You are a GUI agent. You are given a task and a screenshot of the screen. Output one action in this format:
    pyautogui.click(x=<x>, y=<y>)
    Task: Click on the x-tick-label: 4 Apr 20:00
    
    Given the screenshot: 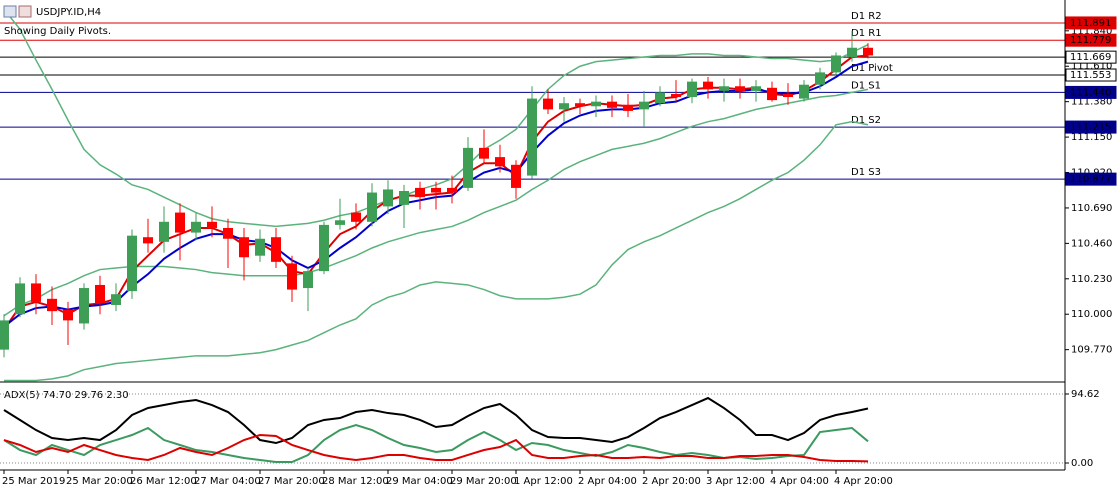 What is the action you would take?
    pyautogui.click(x=863, y=481)
    